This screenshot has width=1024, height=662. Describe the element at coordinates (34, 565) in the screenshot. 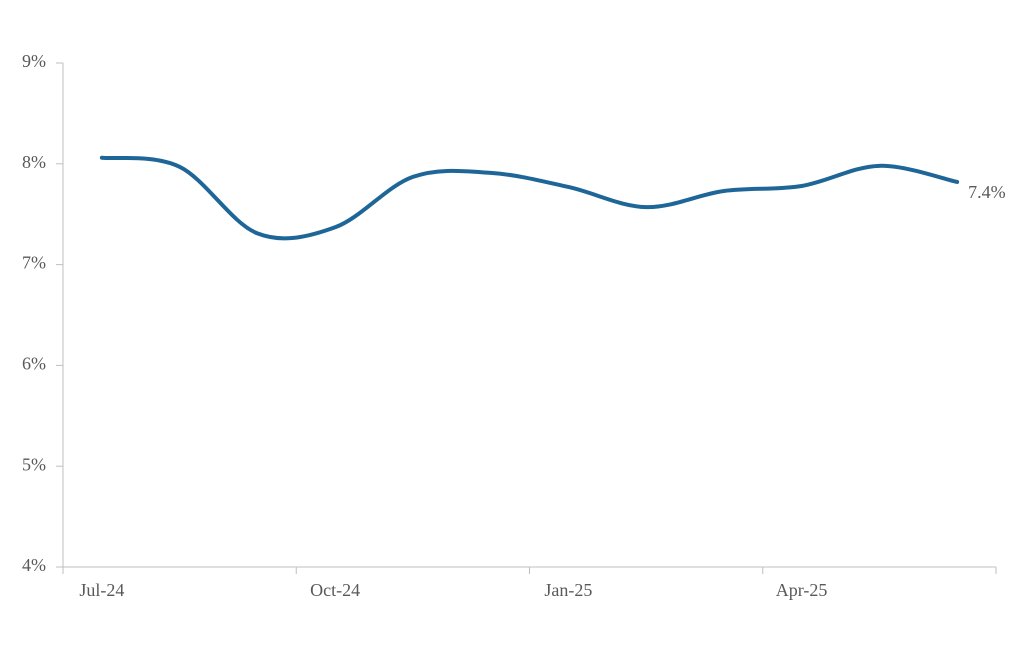

I see `y-tick-label: 4%` at that location.